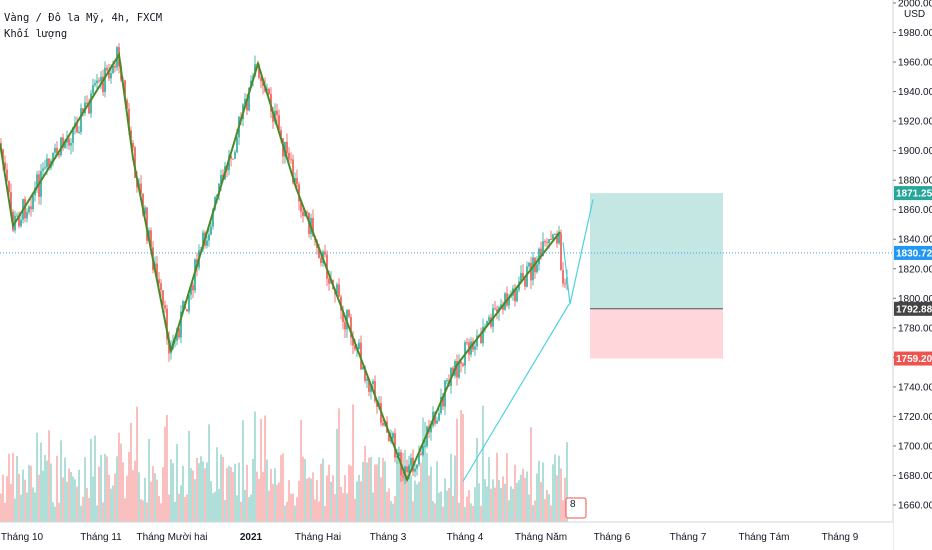  Describe the element at coordinates (83, 18) in the screenshot. I see `symbol-title: Vàng / Đô la Mỹ, 4h, FXCM` at that location.